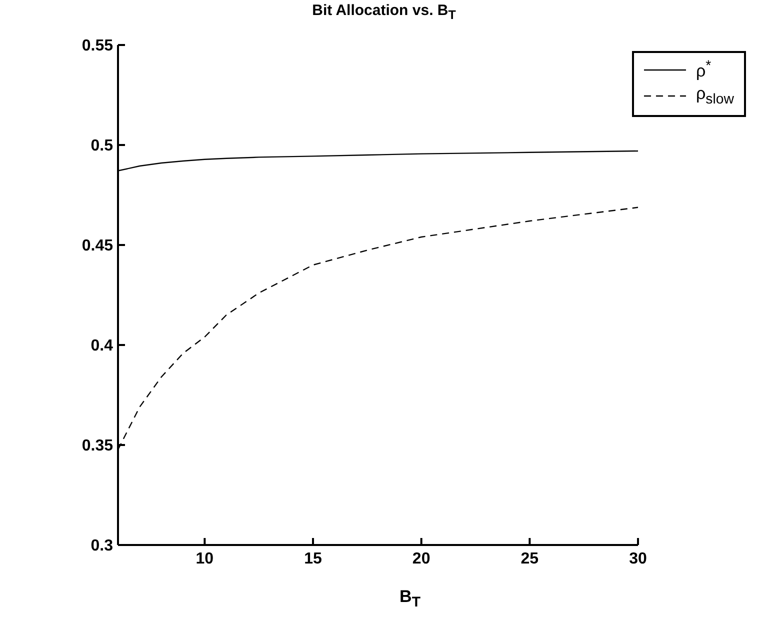 The width and height of the screenshot is (768, 625). Describe the element at coordinates (529, 559) in the screenshot. I see `x-tick-label: 25` at that location.